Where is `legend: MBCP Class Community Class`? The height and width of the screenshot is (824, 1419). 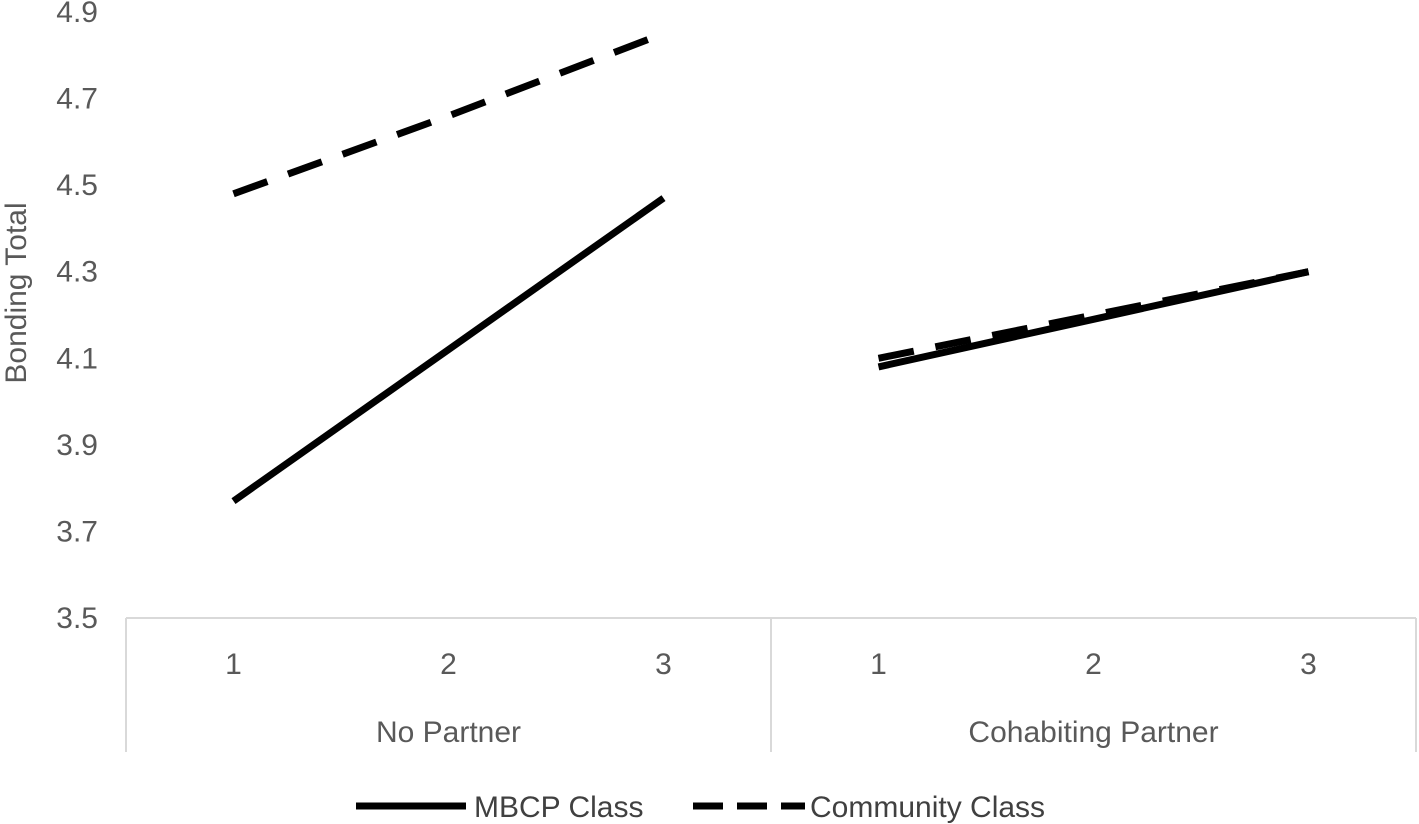 legend: MBCP Class Community Class is located at coordinates (700, 807).